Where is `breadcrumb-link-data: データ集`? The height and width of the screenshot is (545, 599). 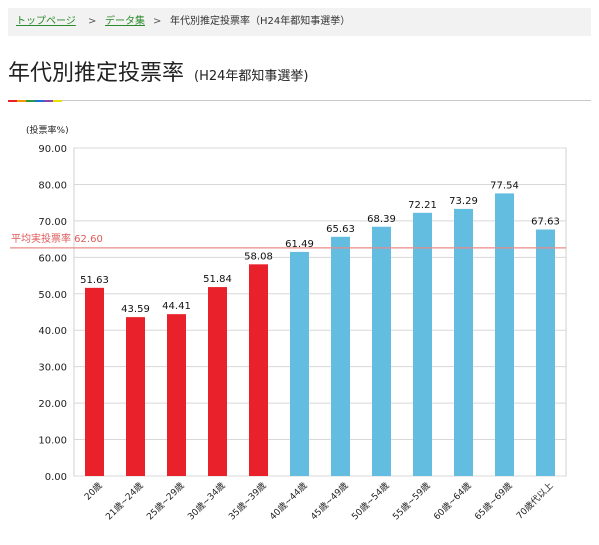 breadcrumb-link-data: データ集 is located at coordinates (125, 21).